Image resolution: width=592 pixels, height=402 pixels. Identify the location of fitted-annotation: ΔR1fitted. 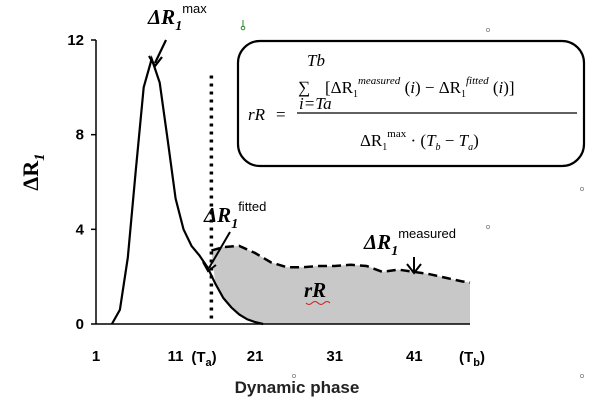
(234, 236).